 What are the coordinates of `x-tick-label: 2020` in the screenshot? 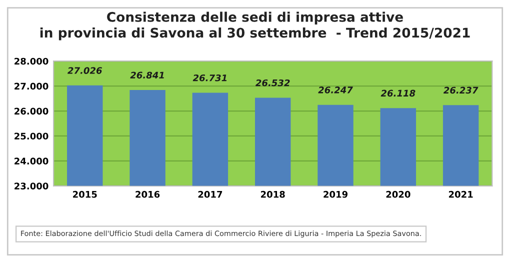 It's located at (398, 194).